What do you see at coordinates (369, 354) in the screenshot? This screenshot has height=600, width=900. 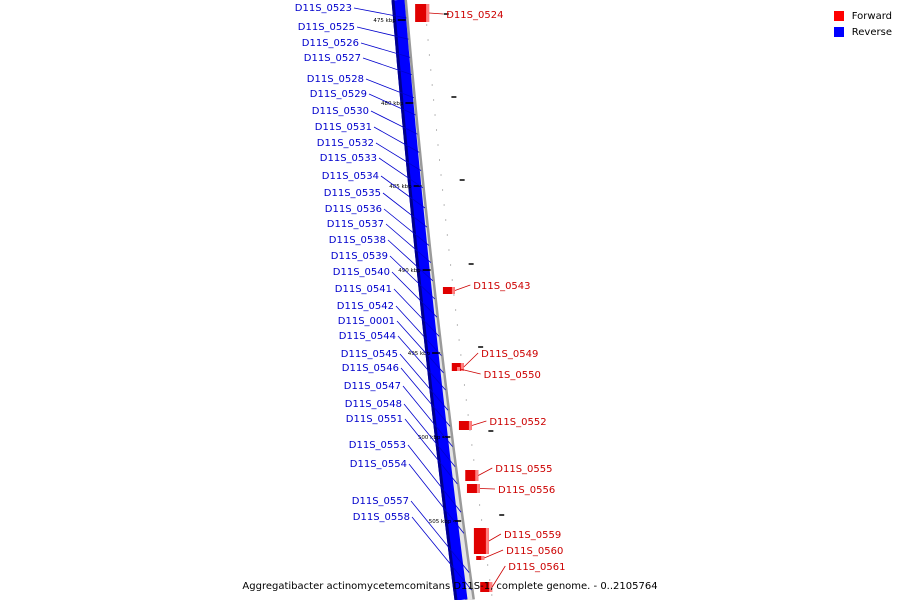 I see `reverse-gene-label: D11S_0545` at bounding box center [369, 354].